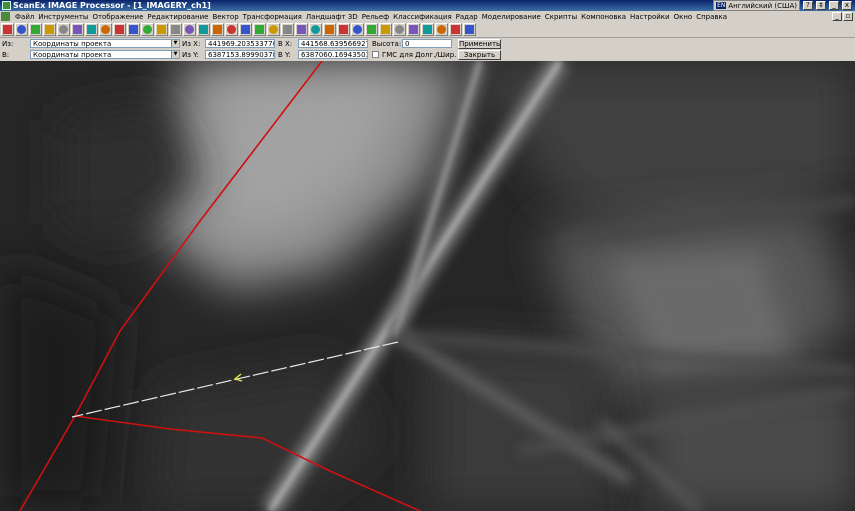 This screenshot has height=511, width=855. Describe the element at coordinates (240, 54) in the screenshot. I see `y-from-field: 6387153.899903787` at that location.